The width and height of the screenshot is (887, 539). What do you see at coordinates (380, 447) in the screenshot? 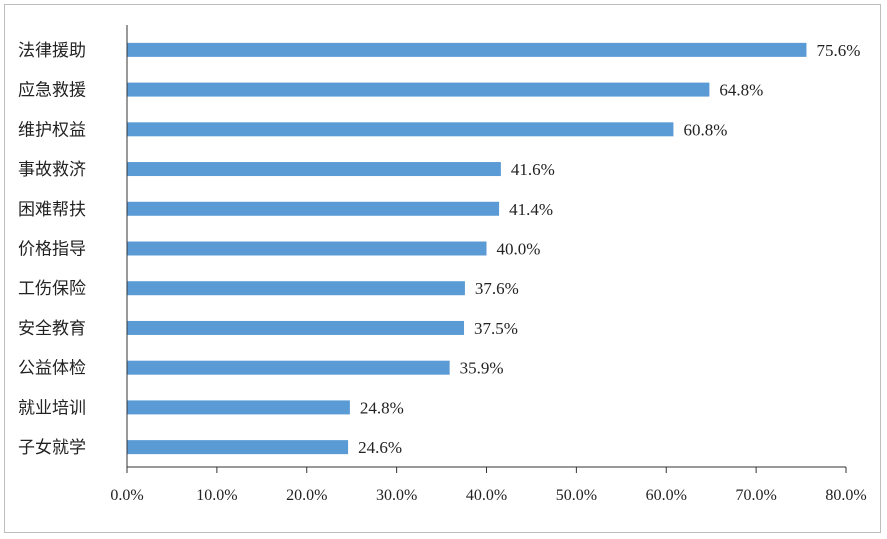
I see `value-label-11: 24.6%` at bounding box center [380, 447].